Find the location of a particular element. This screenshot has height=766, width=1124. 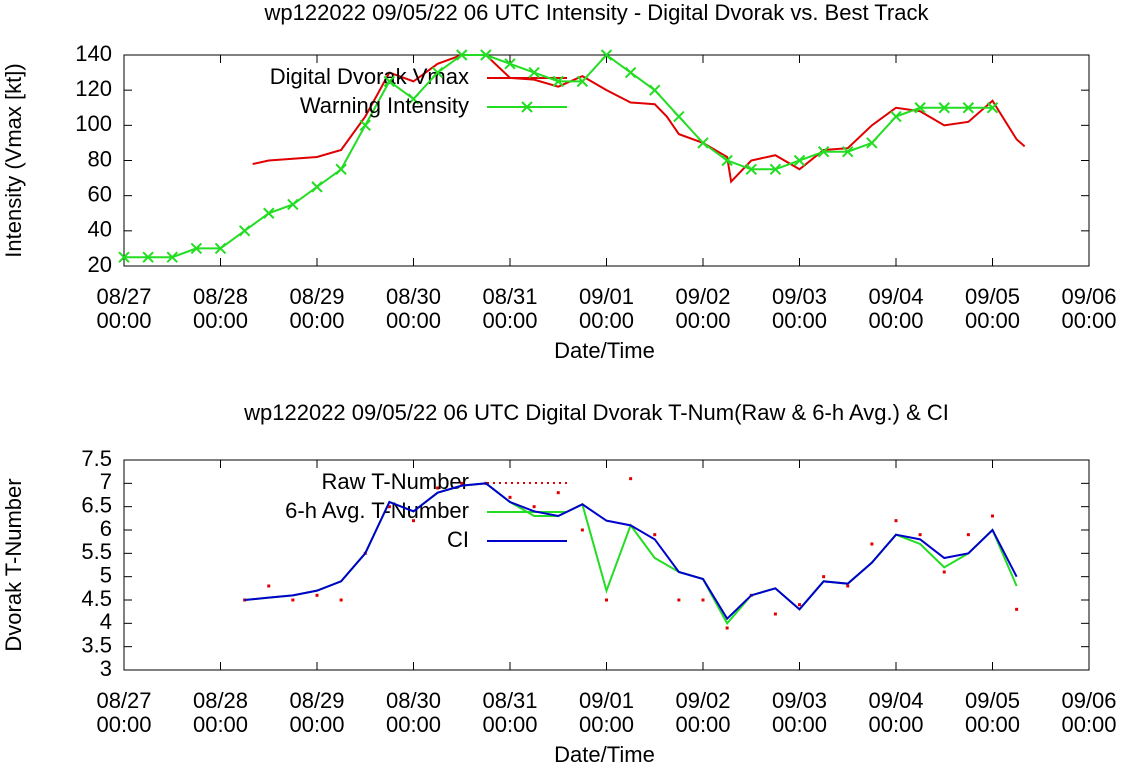

x-tick-label-line: 09/03 is located at coordinates (799, 700).